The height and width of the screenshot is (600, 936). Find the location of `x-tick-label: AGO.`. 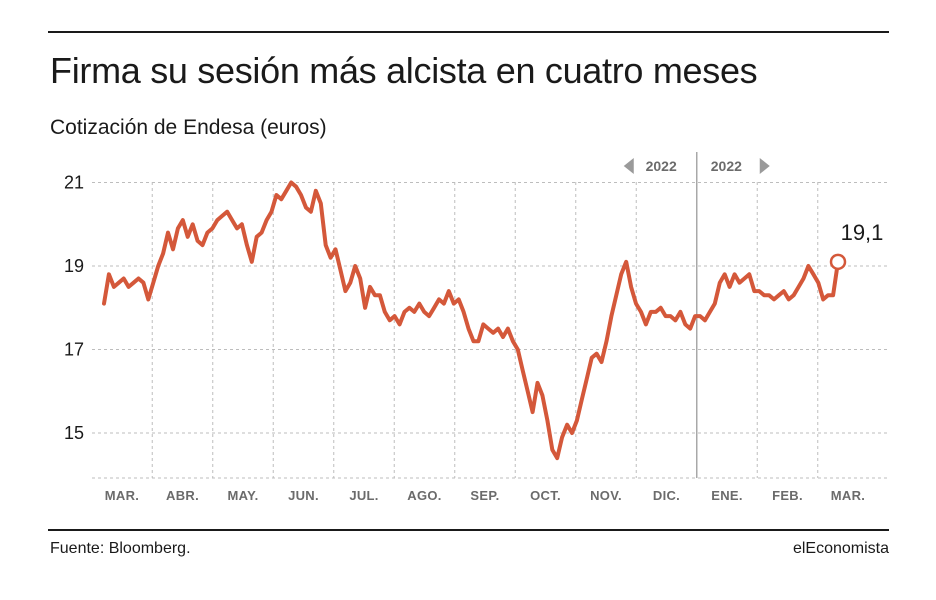

x-tick-label: AGO. is located at coordinates (424, 495).